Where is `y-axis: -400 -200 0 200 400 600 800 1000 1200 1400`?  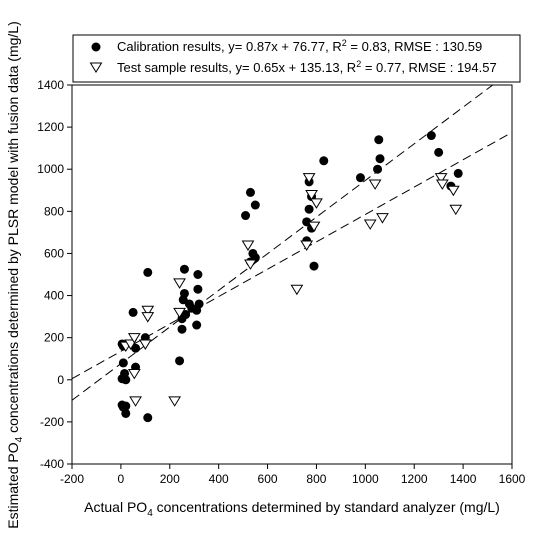 y-axis: -400 -200 0 200 400 600 800 1000 1200 1400 is located at coordinates (54, 274).